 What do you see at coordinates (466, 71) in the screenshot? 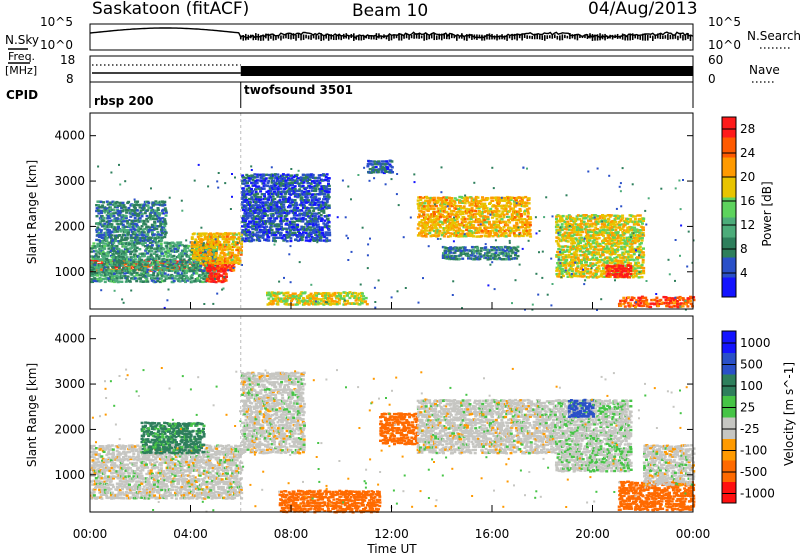
I see `freq-band-twofsound` at bounding box center [466, 71].